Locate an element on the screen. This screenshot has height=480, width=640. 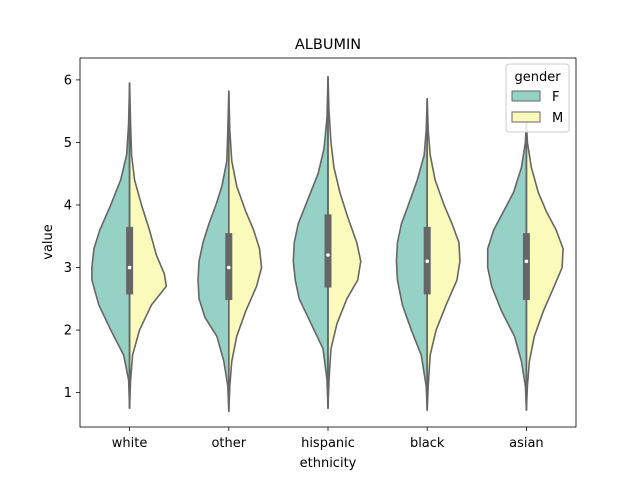
median-dot-white is located at coordinates (129, 267).